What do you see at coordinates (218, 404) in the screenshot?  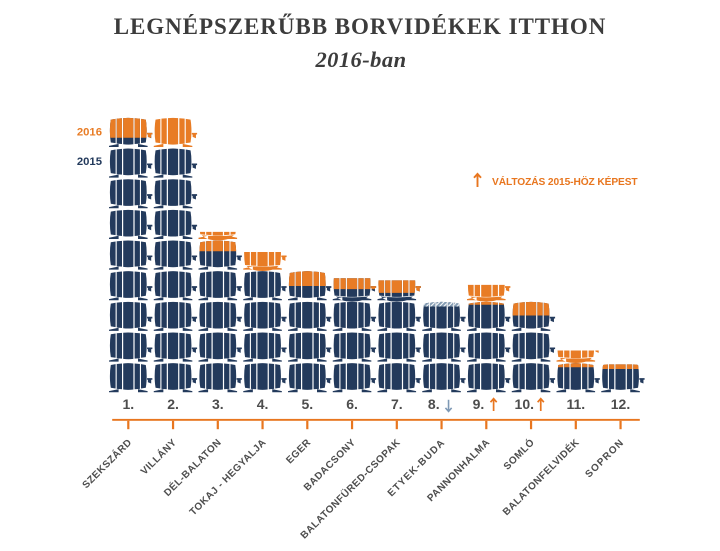 I see `svg-text: 3.` at bounding box center [218, 404].